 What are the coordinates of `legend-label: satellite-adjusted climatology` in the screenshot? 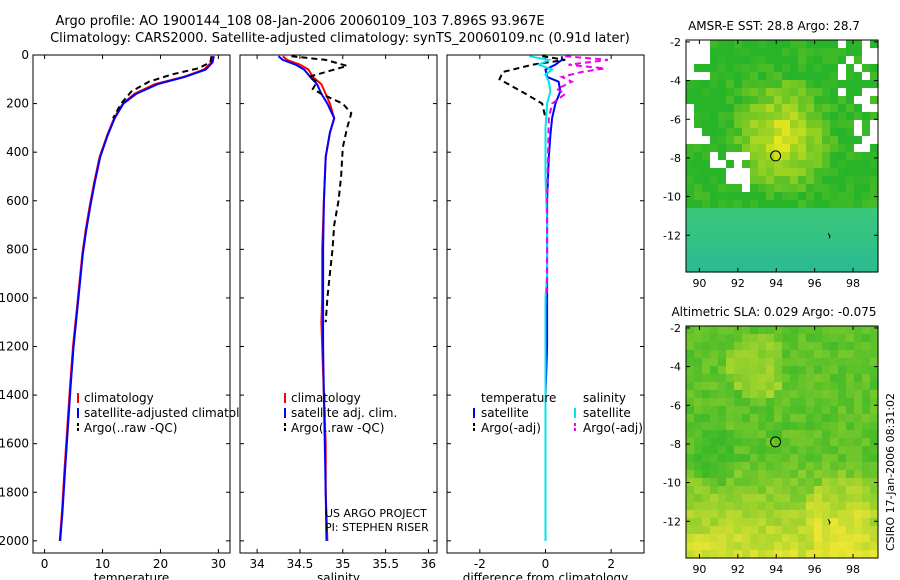 It's located at (173, 413).